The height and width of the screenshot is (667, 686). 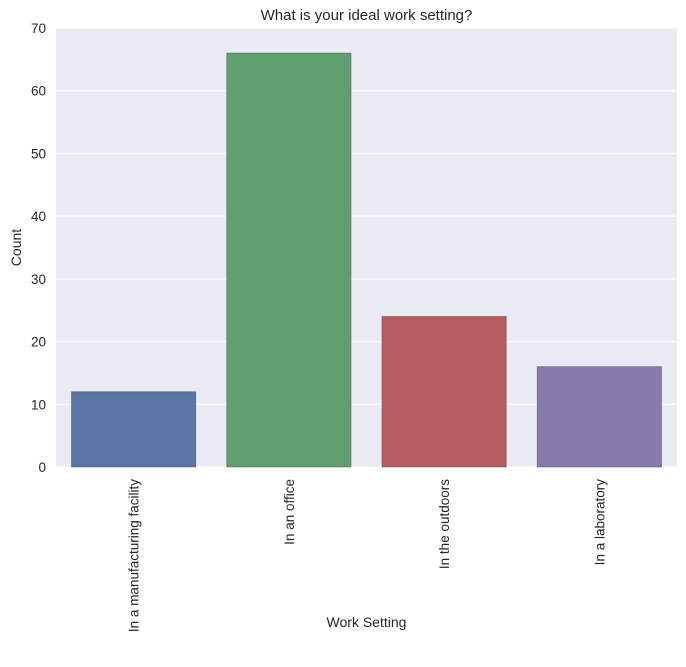 I want to click on chart-title: What is your ideal work setting?, so click(x=367, y=15).